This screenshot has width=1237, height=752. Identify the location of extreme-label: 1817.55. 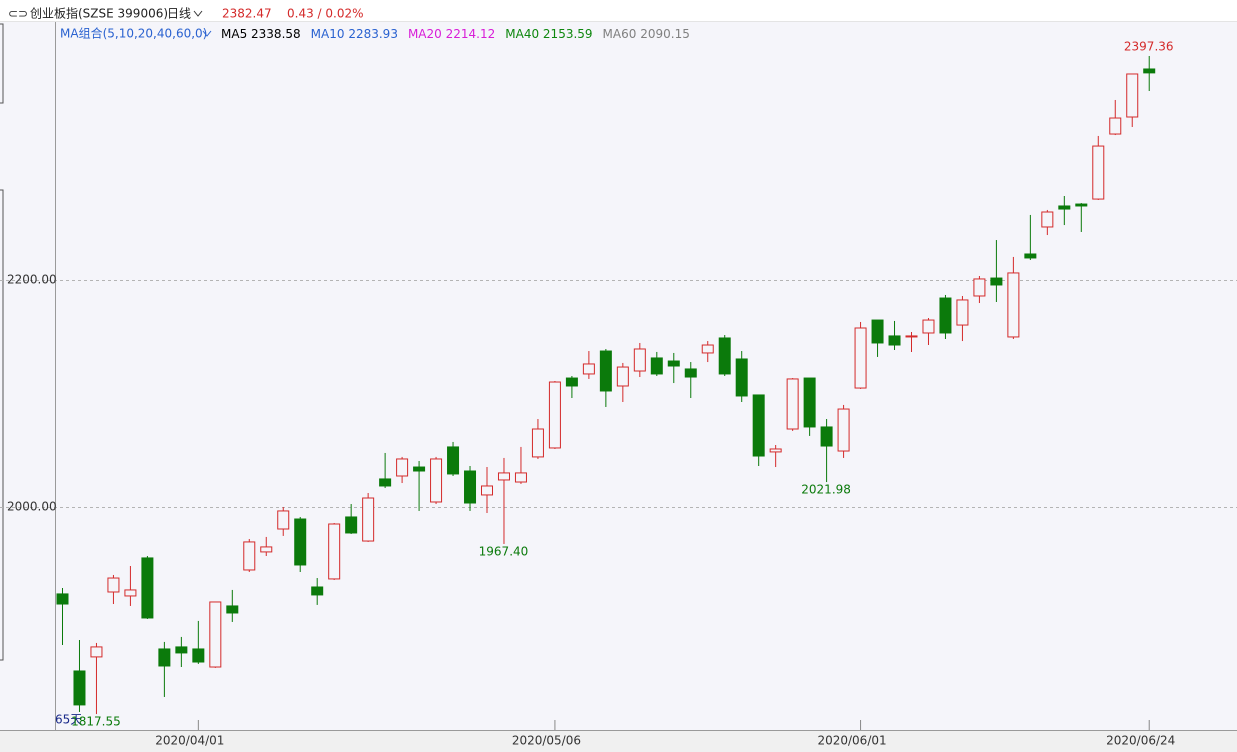
(96, 722).